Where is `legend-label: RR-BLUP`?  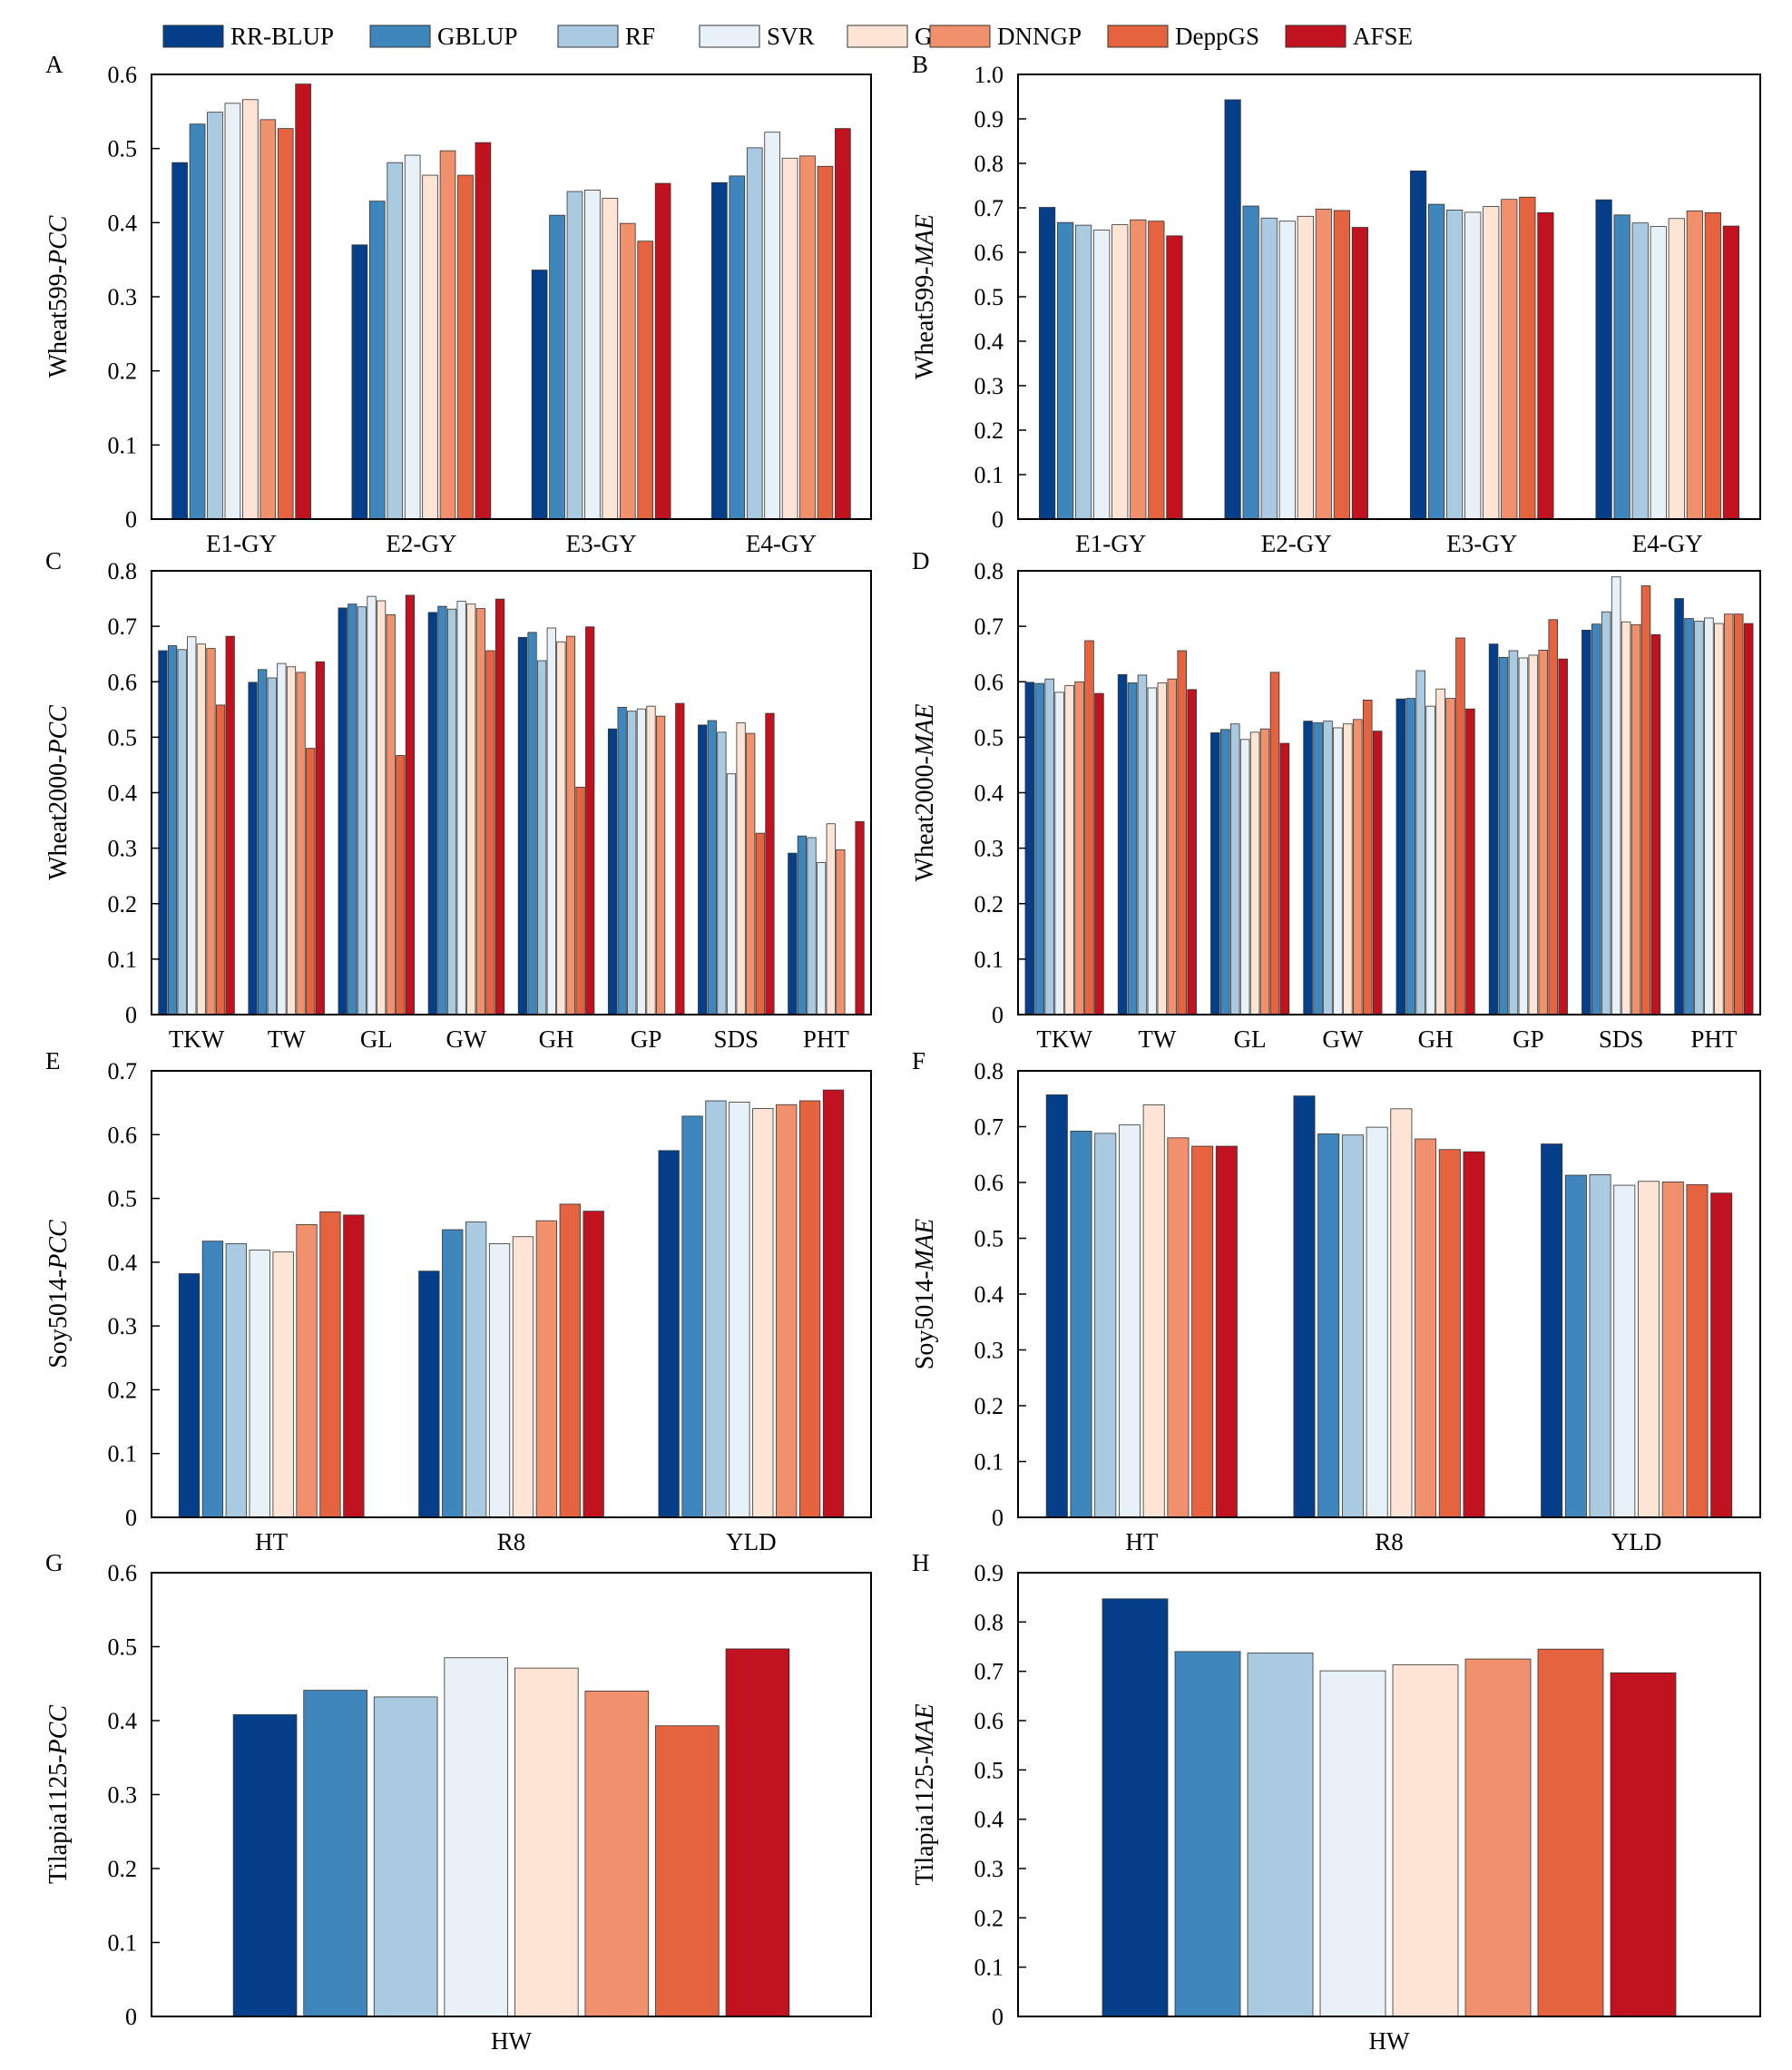 legend-label: RR-BLUP is located at coordinates (282, 36).